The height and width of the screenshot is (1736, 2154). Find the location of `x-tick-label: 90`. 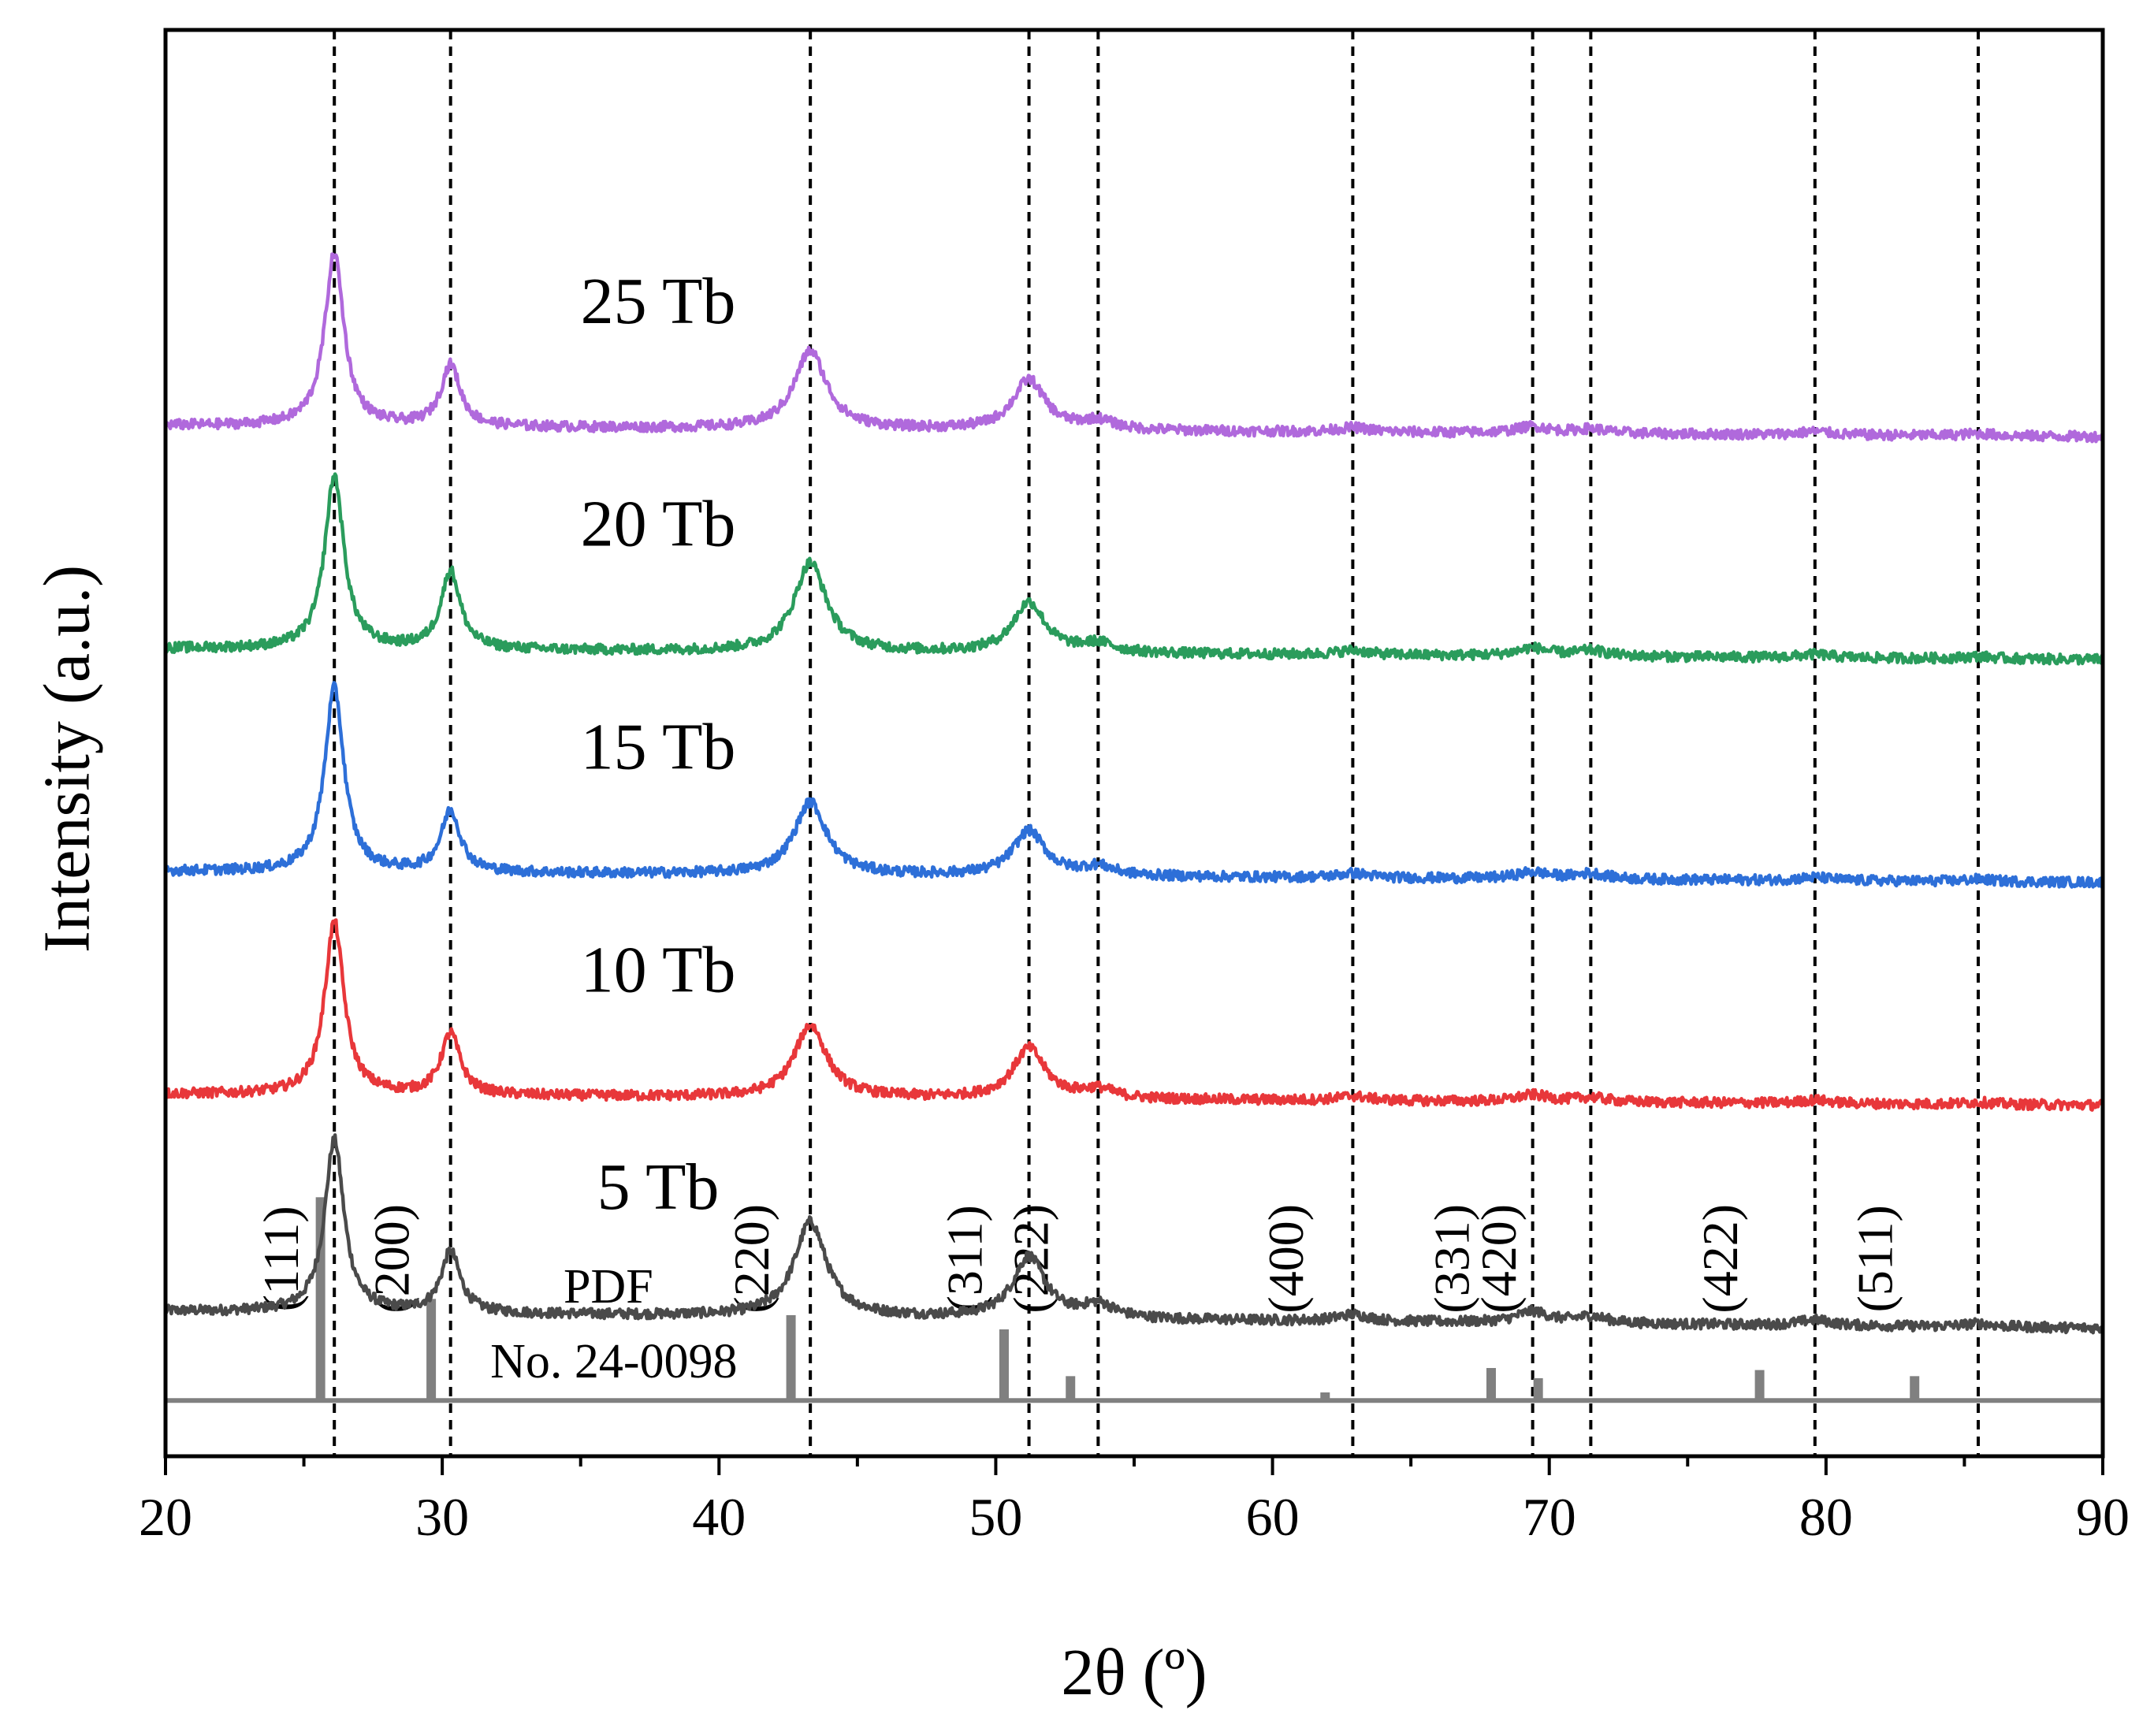

x-tick-label: 90 is located at coordinates (2103, 1517).